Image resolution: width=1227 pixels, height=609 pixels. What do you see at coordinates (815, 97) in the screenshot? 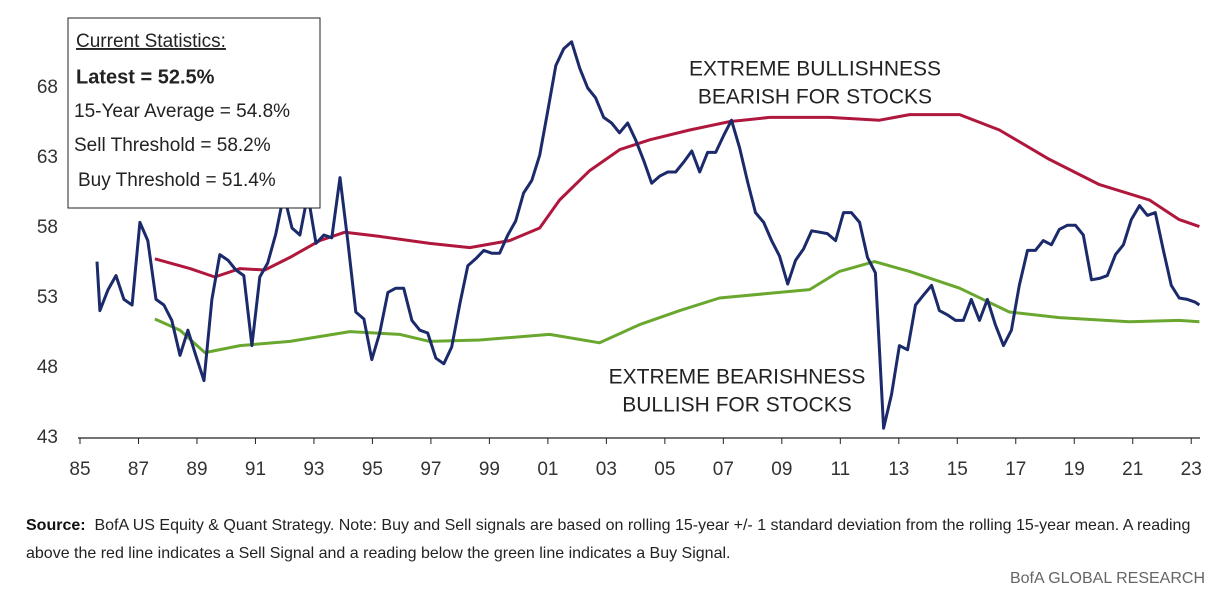
I see `annotation: BEARISH FOR STOCKS` at bounding box center [815, 97].